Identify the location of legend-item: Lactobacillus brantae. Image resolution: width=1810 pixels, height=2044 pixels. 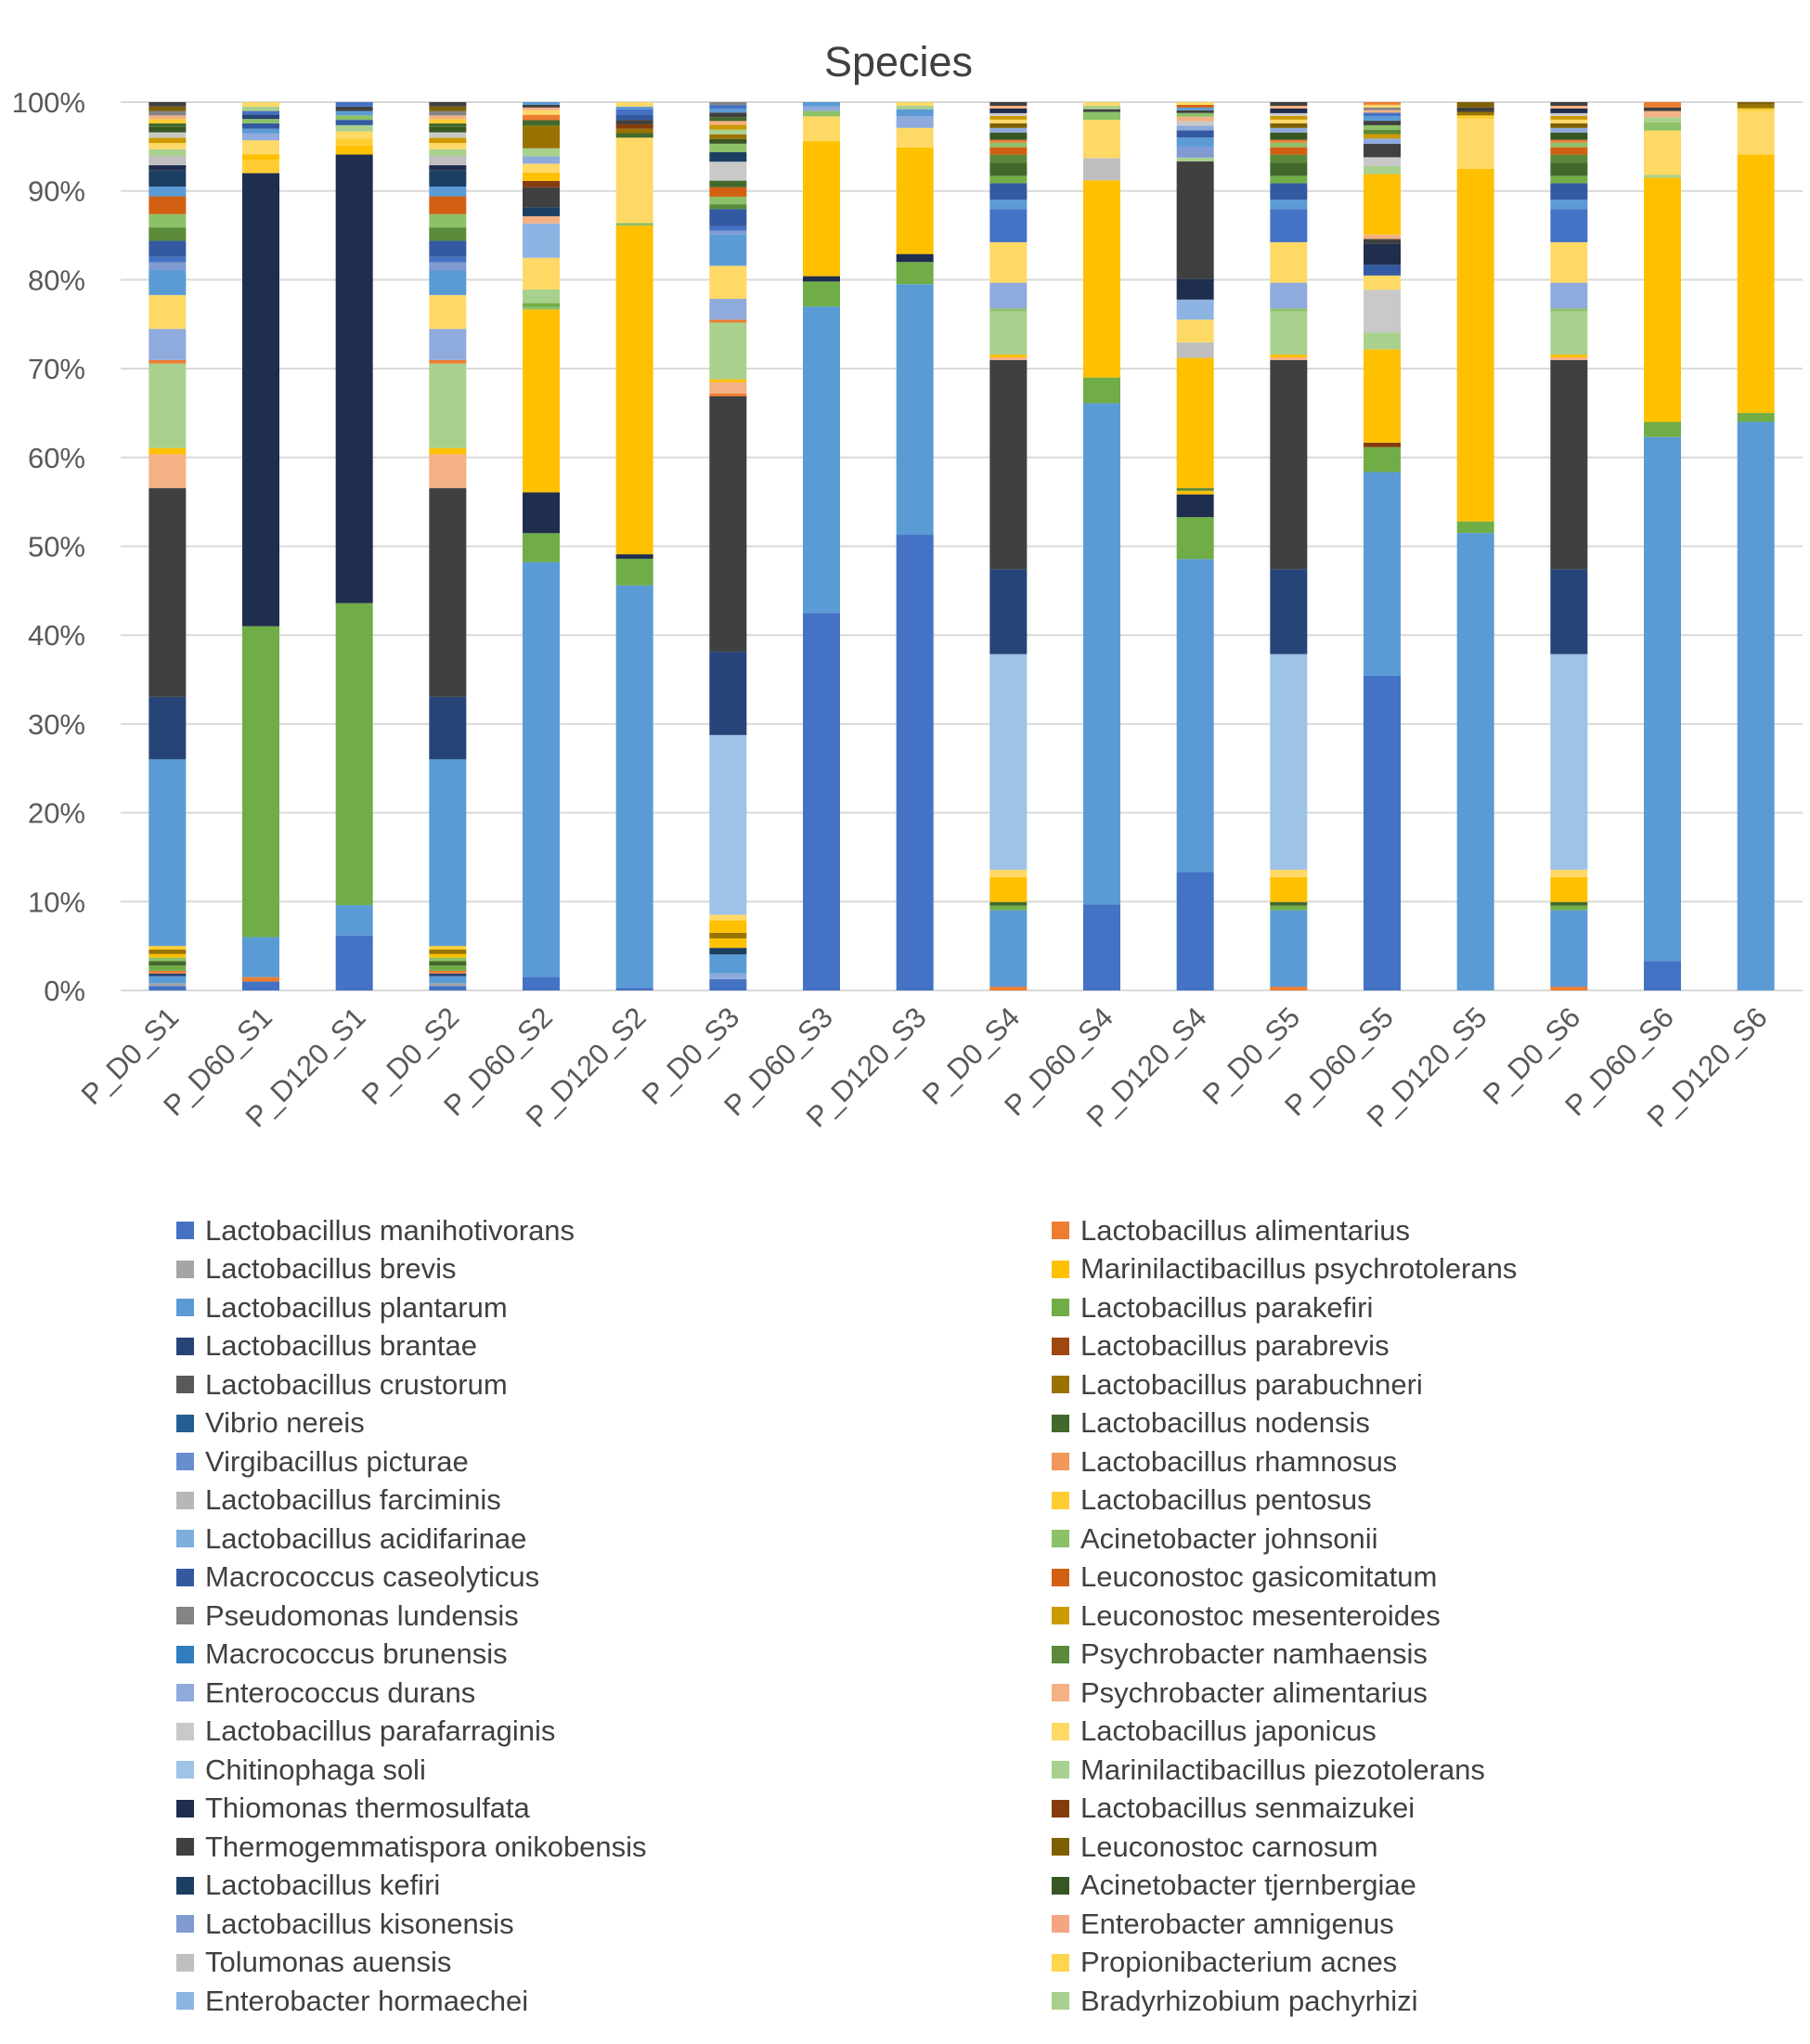
(411, 1346).